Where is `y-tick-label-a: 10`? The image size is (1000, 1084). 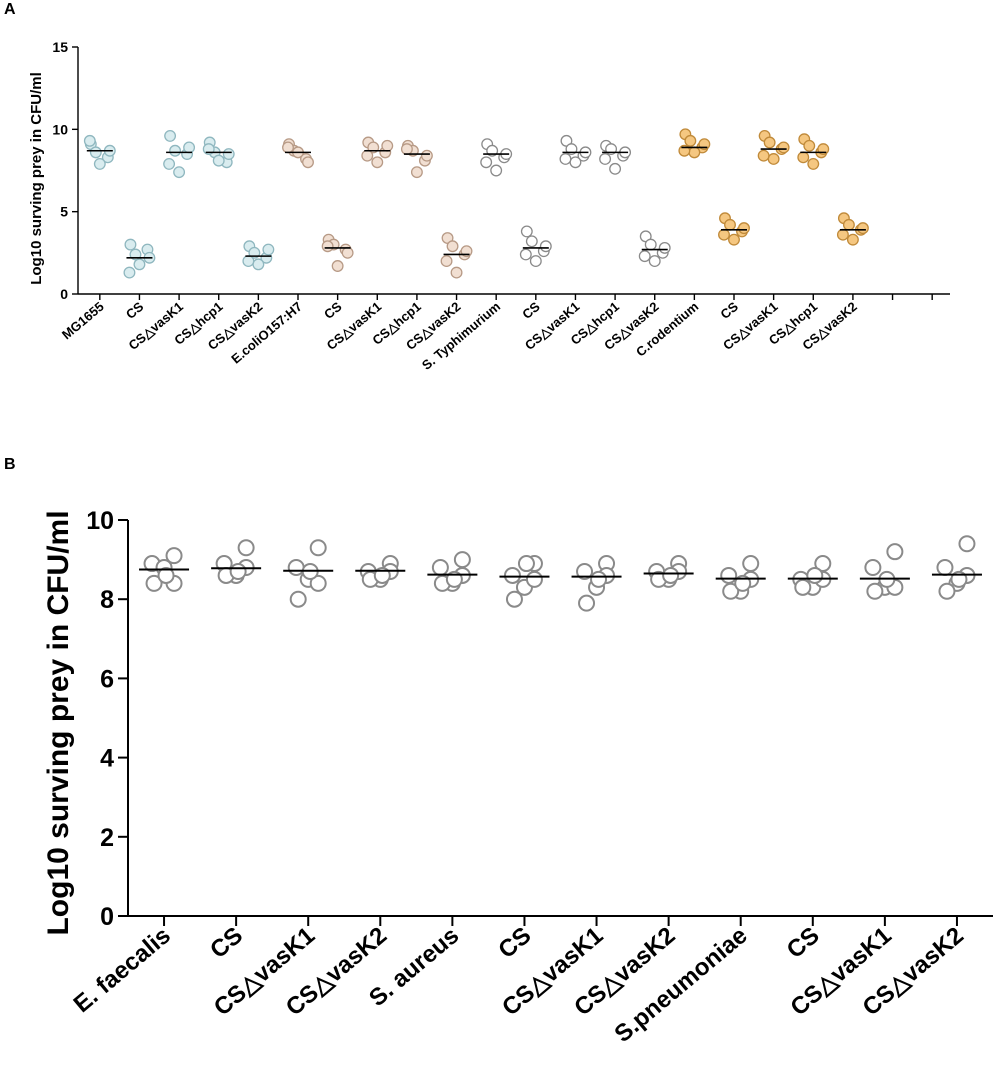 y-tick-label-a: 10 is located at coordinates (60, 129).